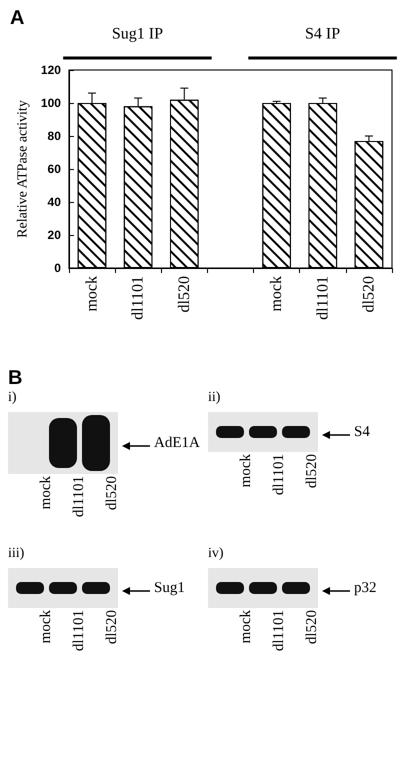 This screenshot has height=782, width=412. Describe the element at coordinates (17, 554) in the screenshot. I see `text: iii)` at that location.